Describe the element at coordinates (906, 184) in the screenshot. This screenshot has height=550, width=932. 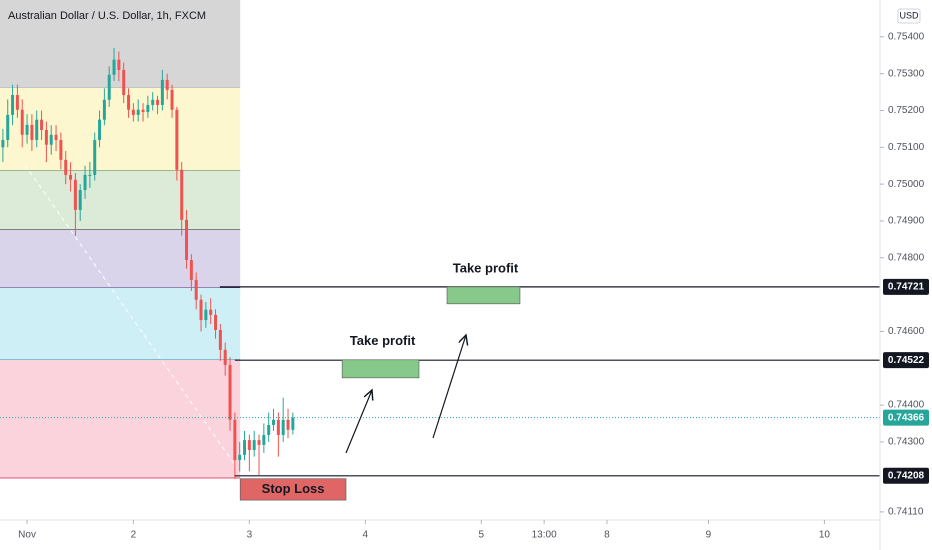
I see `y-tick-label: 0.75000` at that location.